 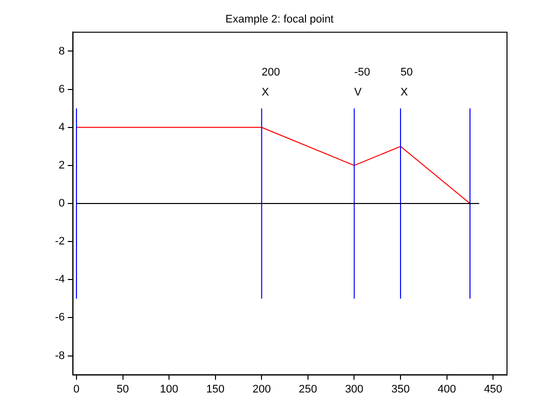 What do you see at coordinates (271, 72) in the screenshot?
I see `annotation: 200` at bounding box center [271, 72].